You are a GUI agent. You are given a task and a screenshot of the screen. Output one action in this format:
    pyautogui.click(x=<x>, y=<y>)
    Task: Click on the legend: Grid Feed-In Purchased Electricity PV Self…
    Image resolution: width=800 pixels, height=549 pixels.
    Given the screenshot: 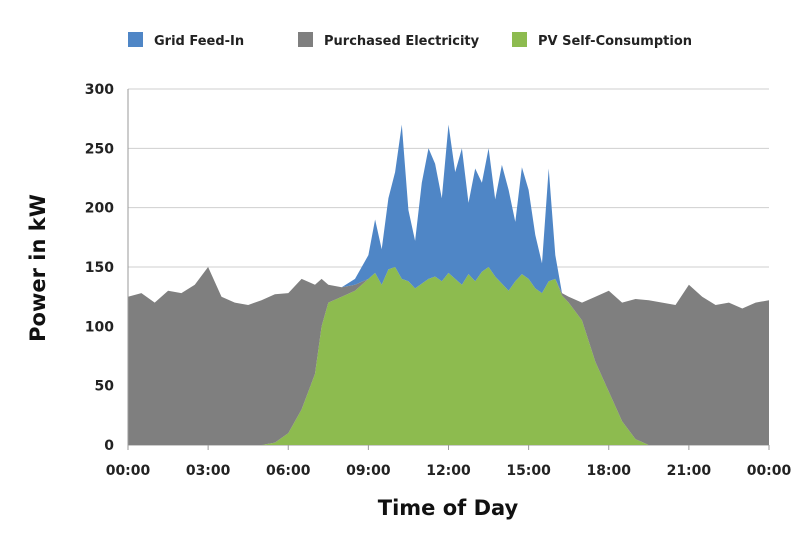 What is the action you would take?
    pyautogui.click(x=410, y=40)
    